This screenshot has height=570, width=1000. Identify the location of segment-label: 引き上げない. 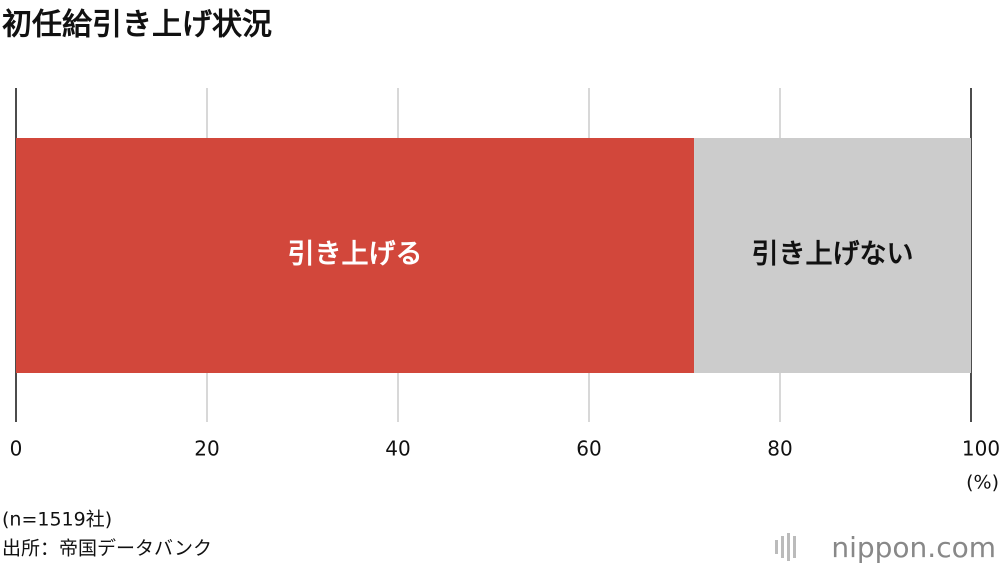
(833, 254).